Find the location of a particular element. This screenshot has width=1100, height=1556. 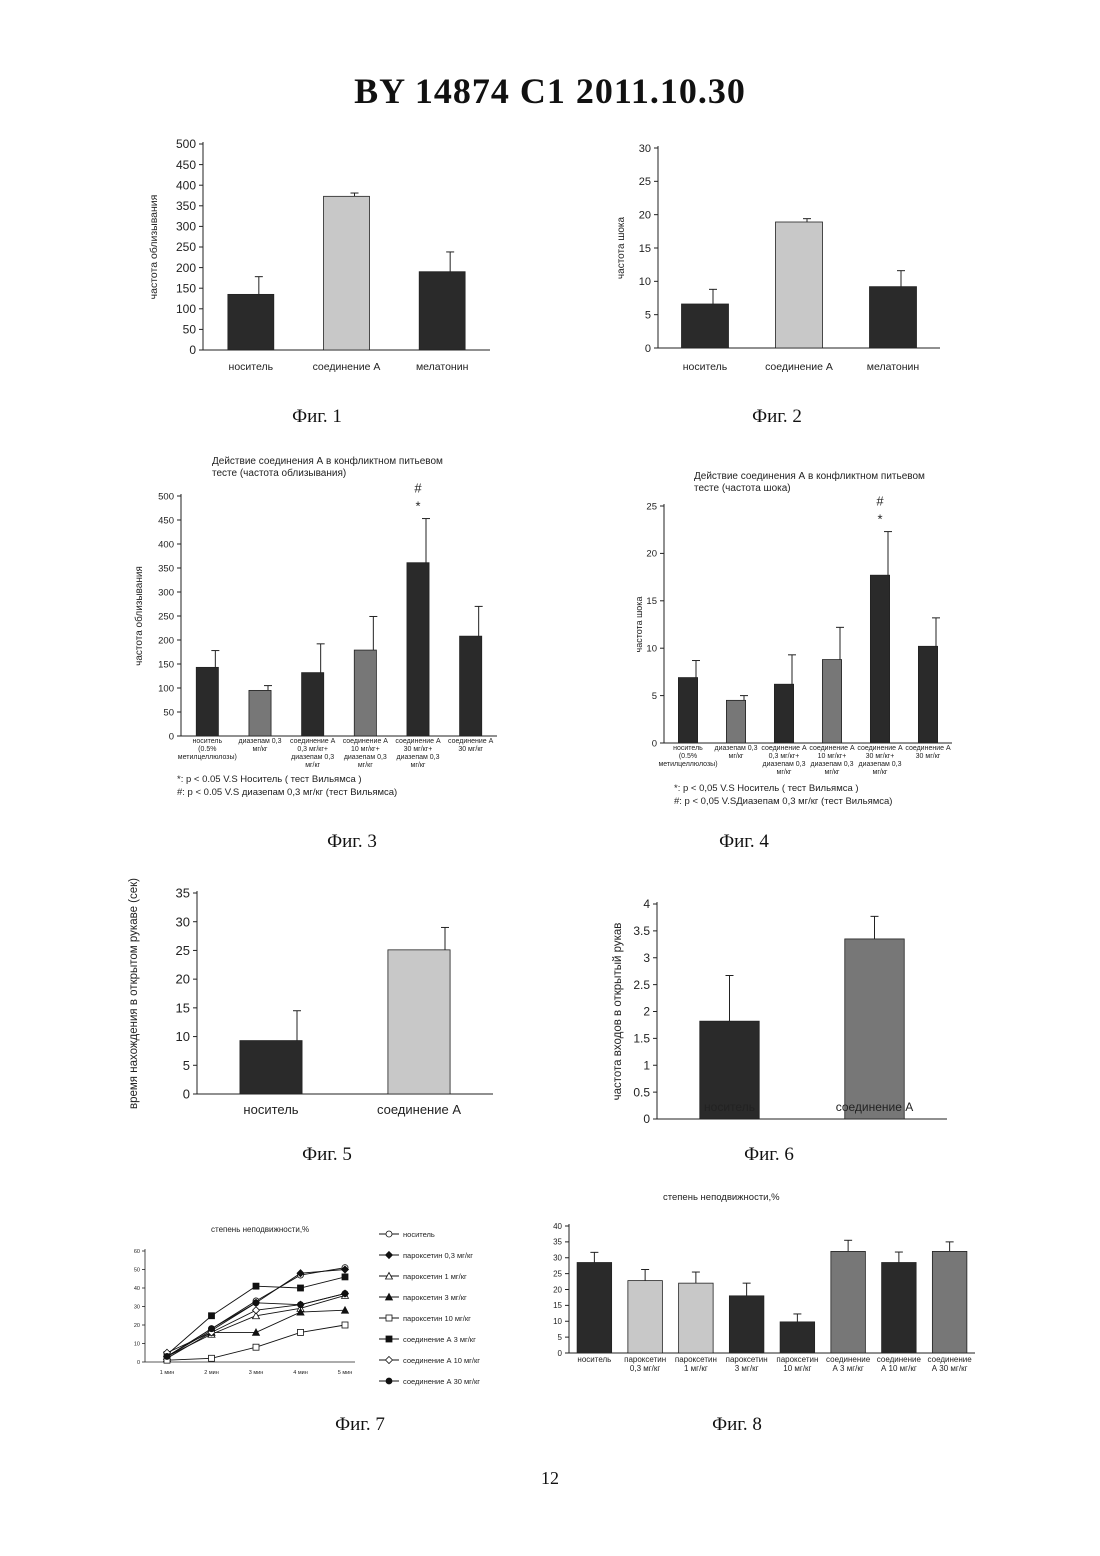

figure-3-caption: Фиг. 3 is located at coordinates (352, 842).